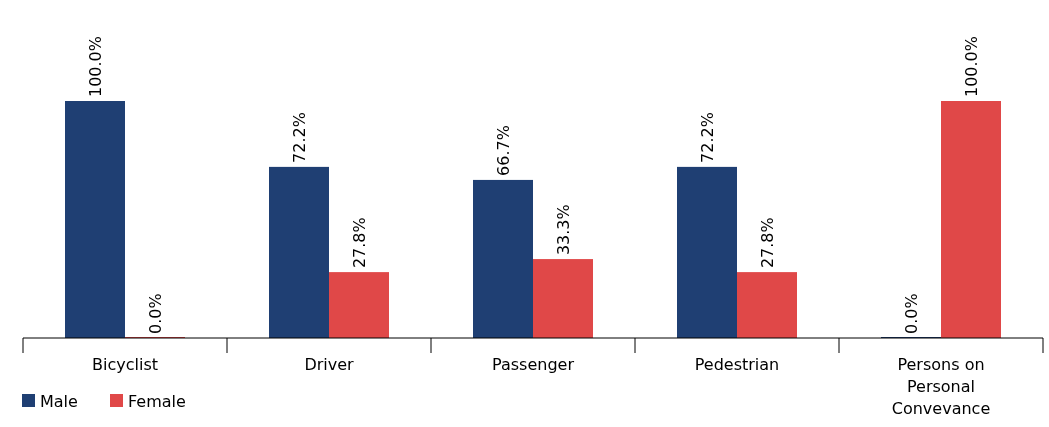 This screenshot has width=1049, height=427. I want to click on data-label: 66.7%, so click(503, 150).